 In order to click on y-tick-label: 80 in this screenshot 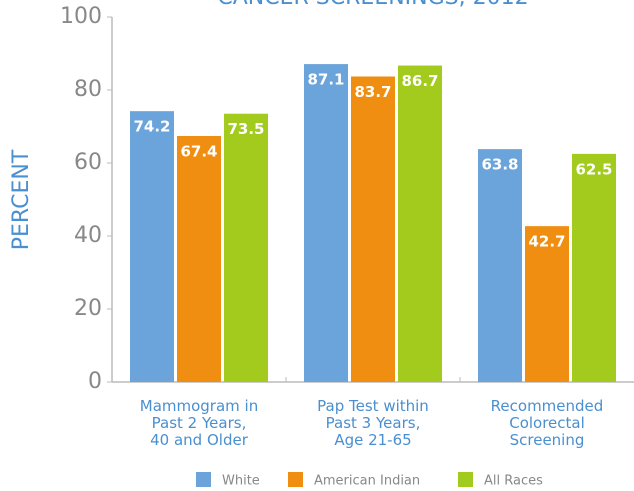, I will do `click(88, 89)`.